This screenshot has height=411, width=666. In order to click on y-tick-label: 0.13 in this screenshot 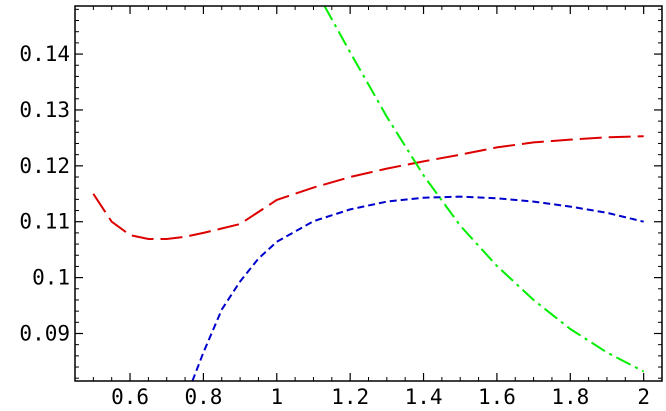, I will do `click(44, 110)`.